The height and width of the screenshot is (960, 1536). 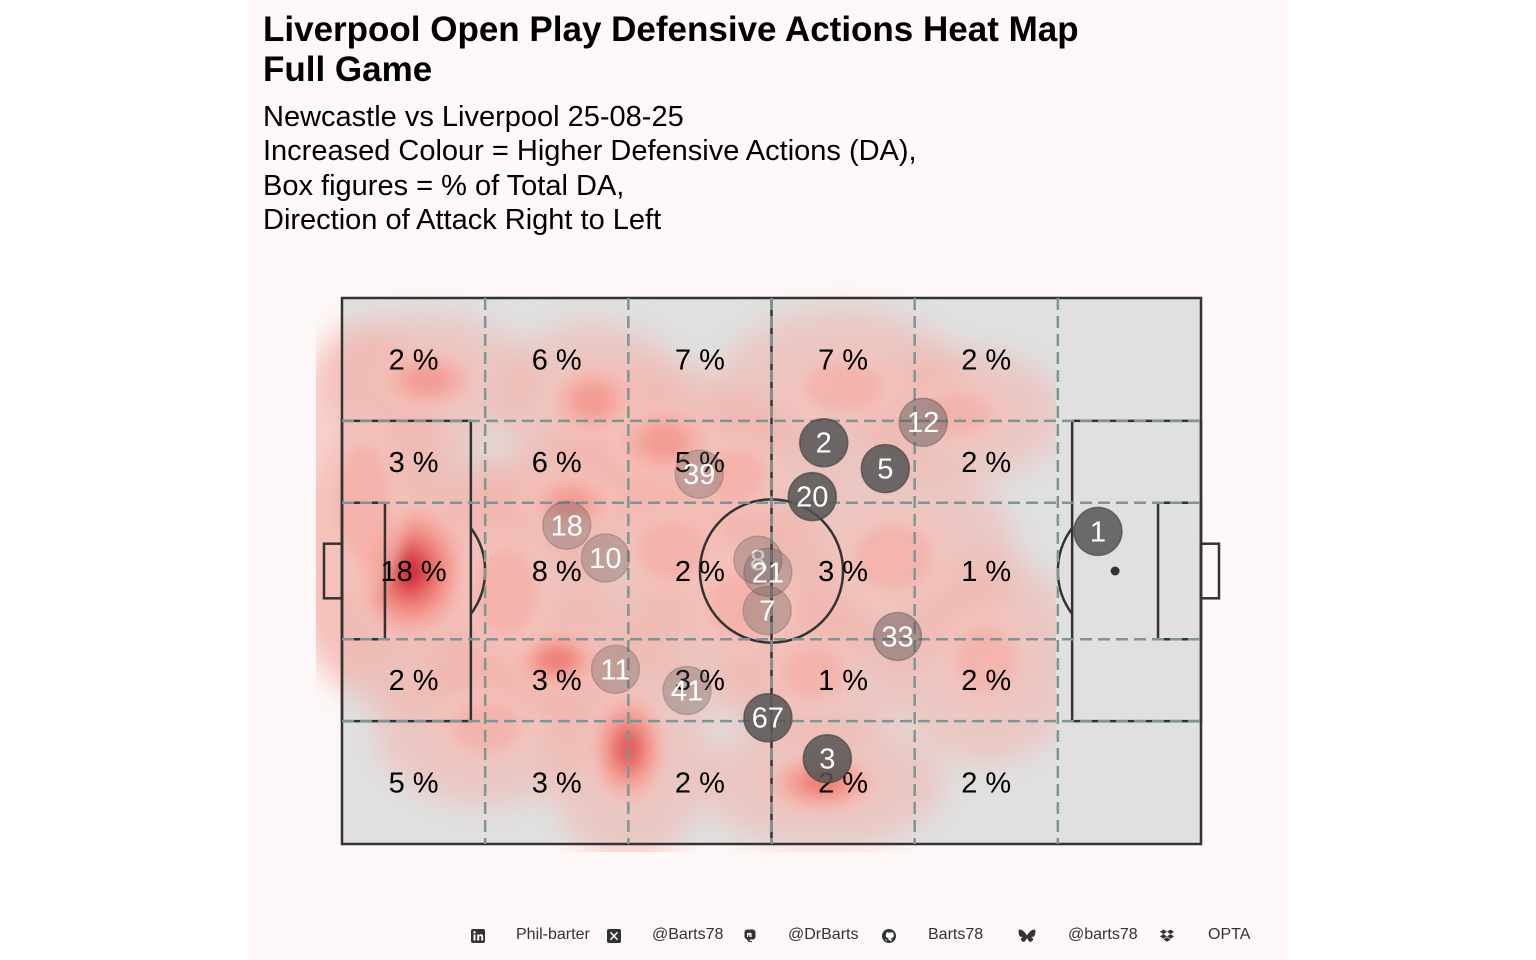 What do you see at coordinates (1229, 934) in the screenshot?
I see `footer-source-label: OPTA` at bounding box center [1229, 934].